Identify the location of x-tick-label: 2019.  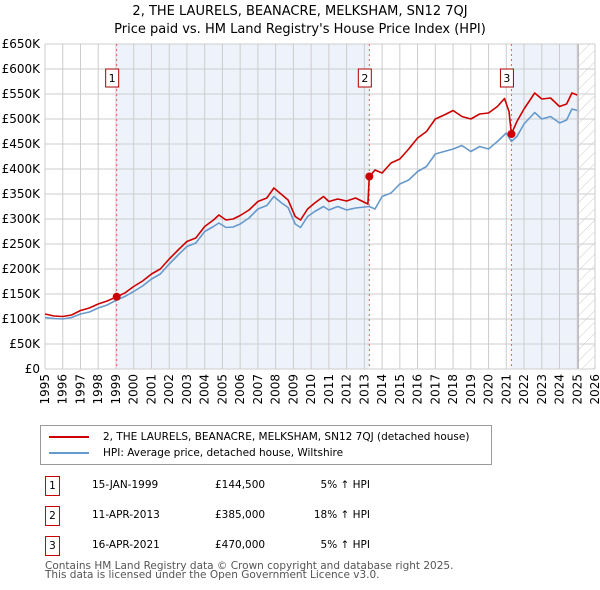
(471, 389).